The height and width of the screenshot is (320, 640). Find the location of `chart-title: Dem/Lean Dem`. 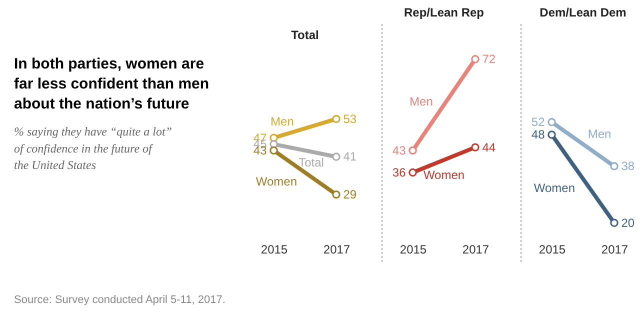

chart-title: Dem/Lean Dem is located at coordinates (583, 13).